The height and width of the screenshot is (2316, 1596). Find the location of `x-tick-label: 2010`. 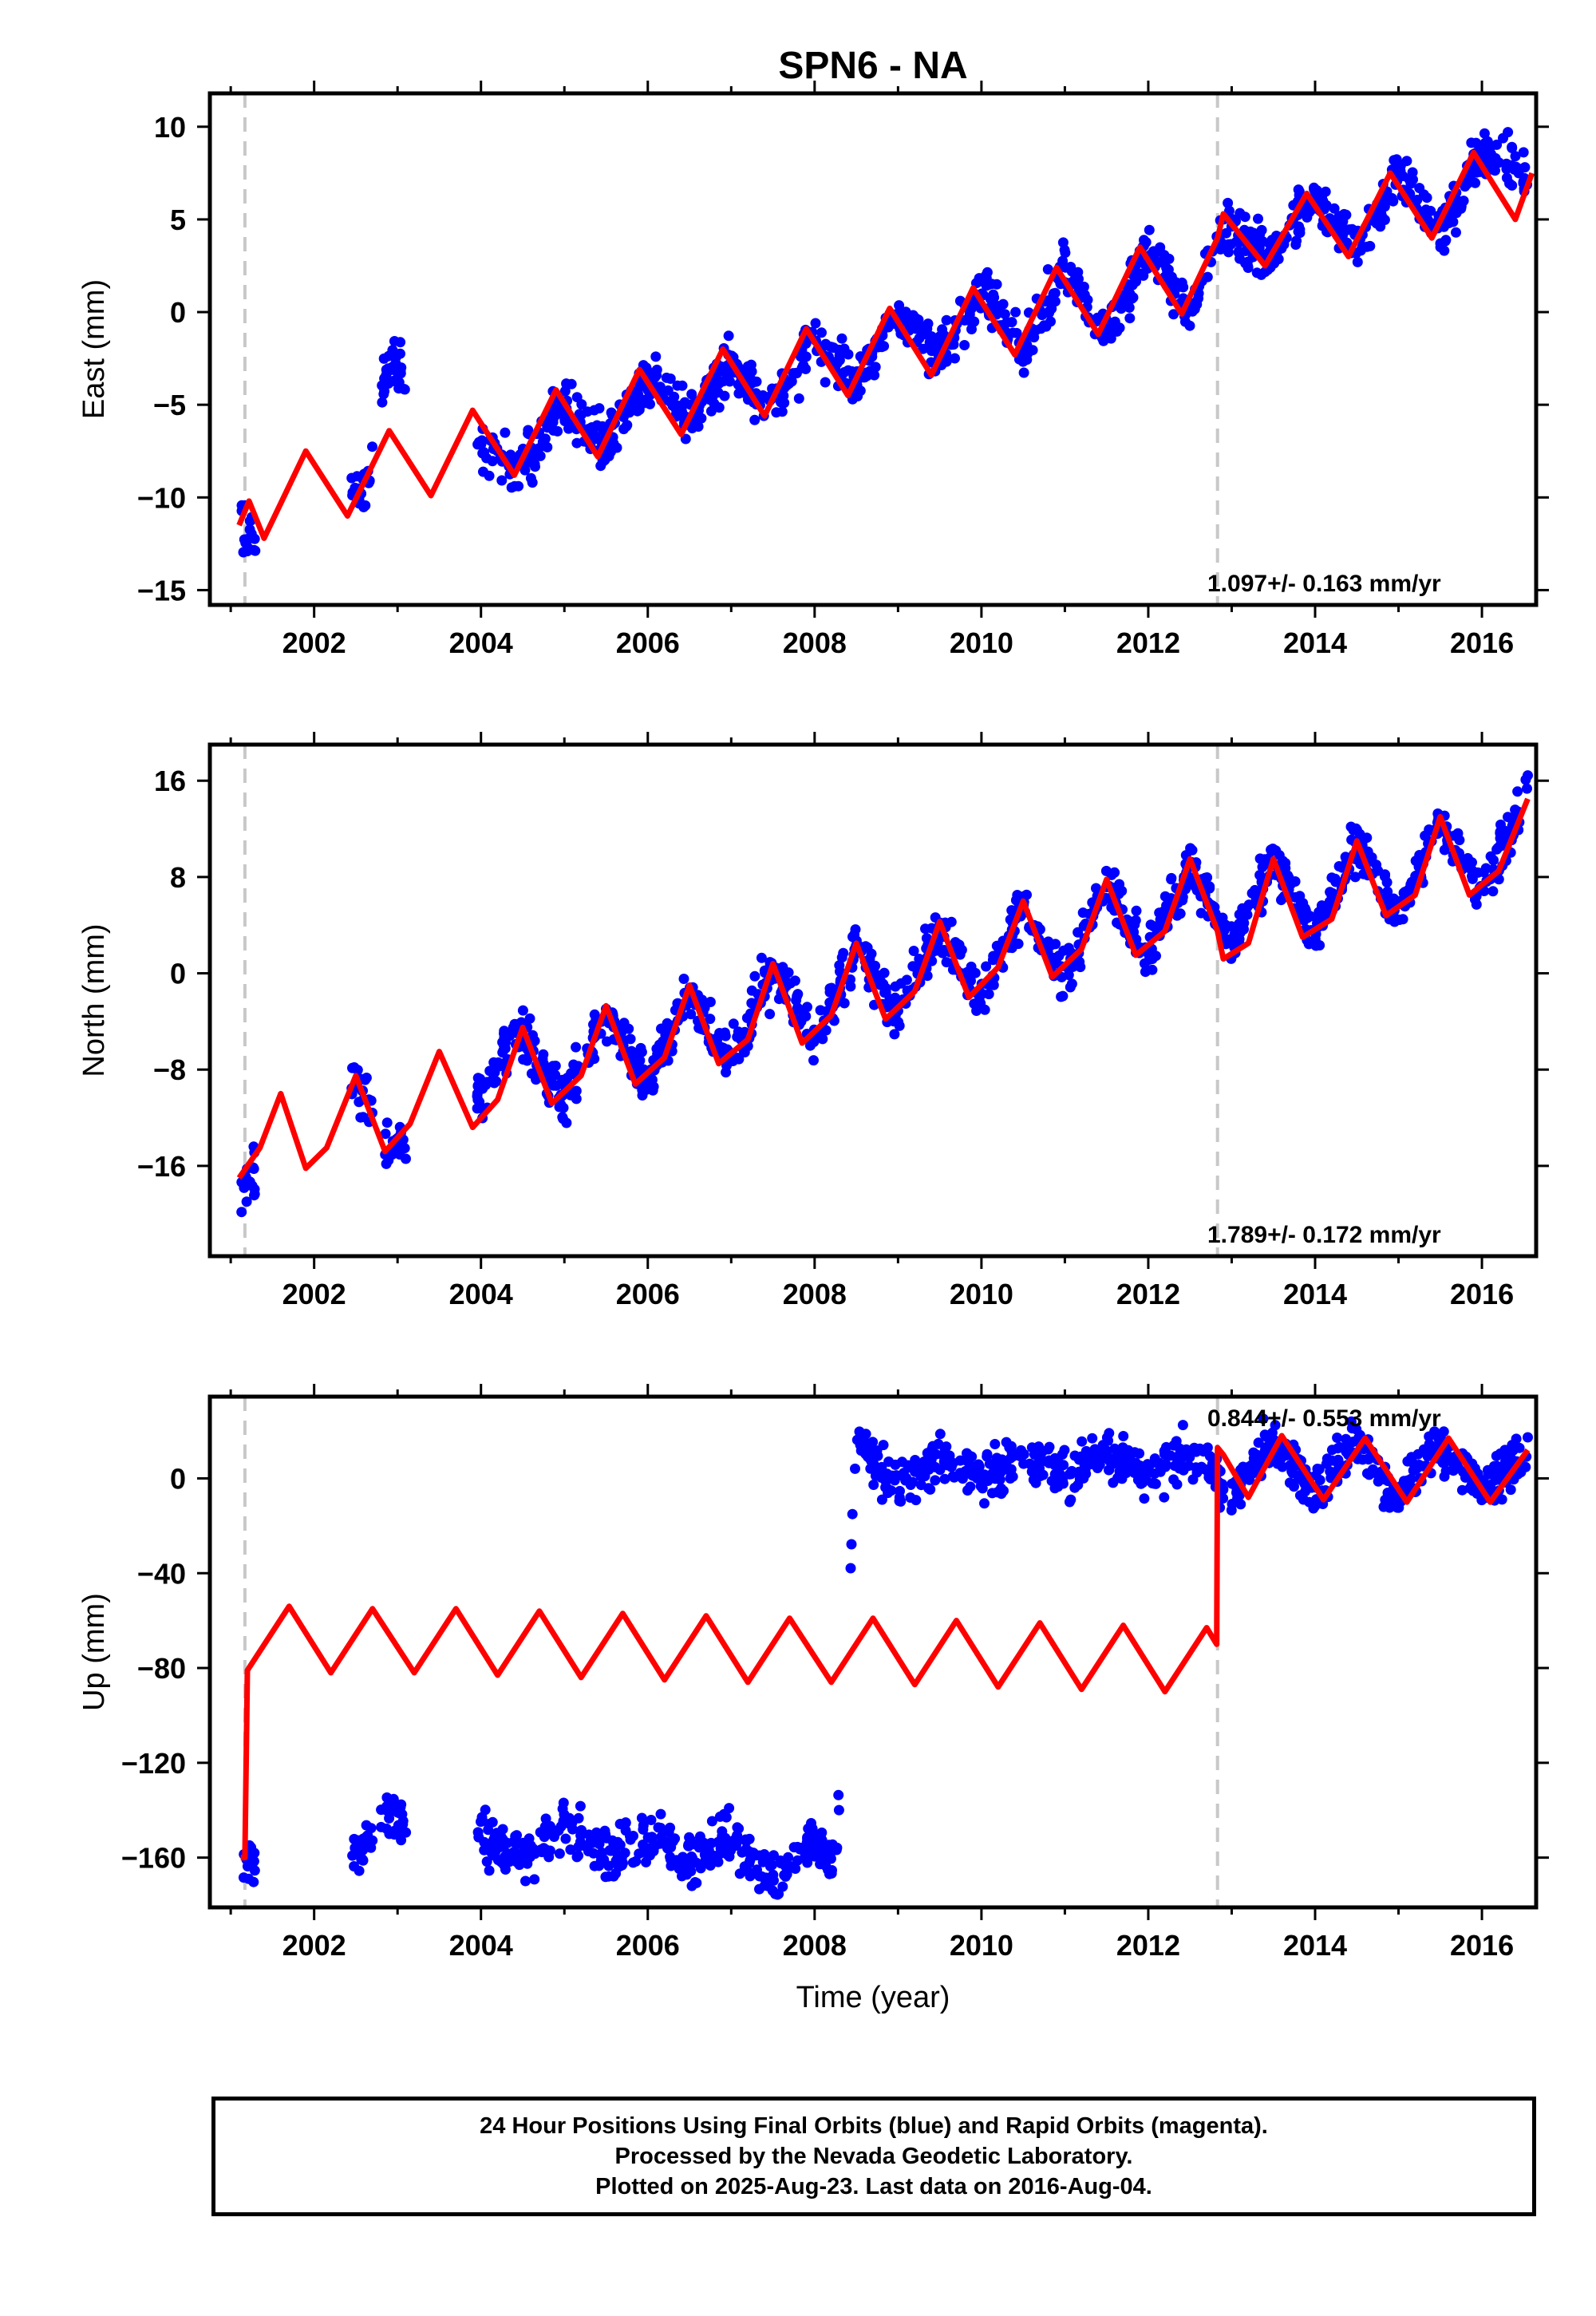

x-tick-label: 2010 is located at coordinates (981, 1294).